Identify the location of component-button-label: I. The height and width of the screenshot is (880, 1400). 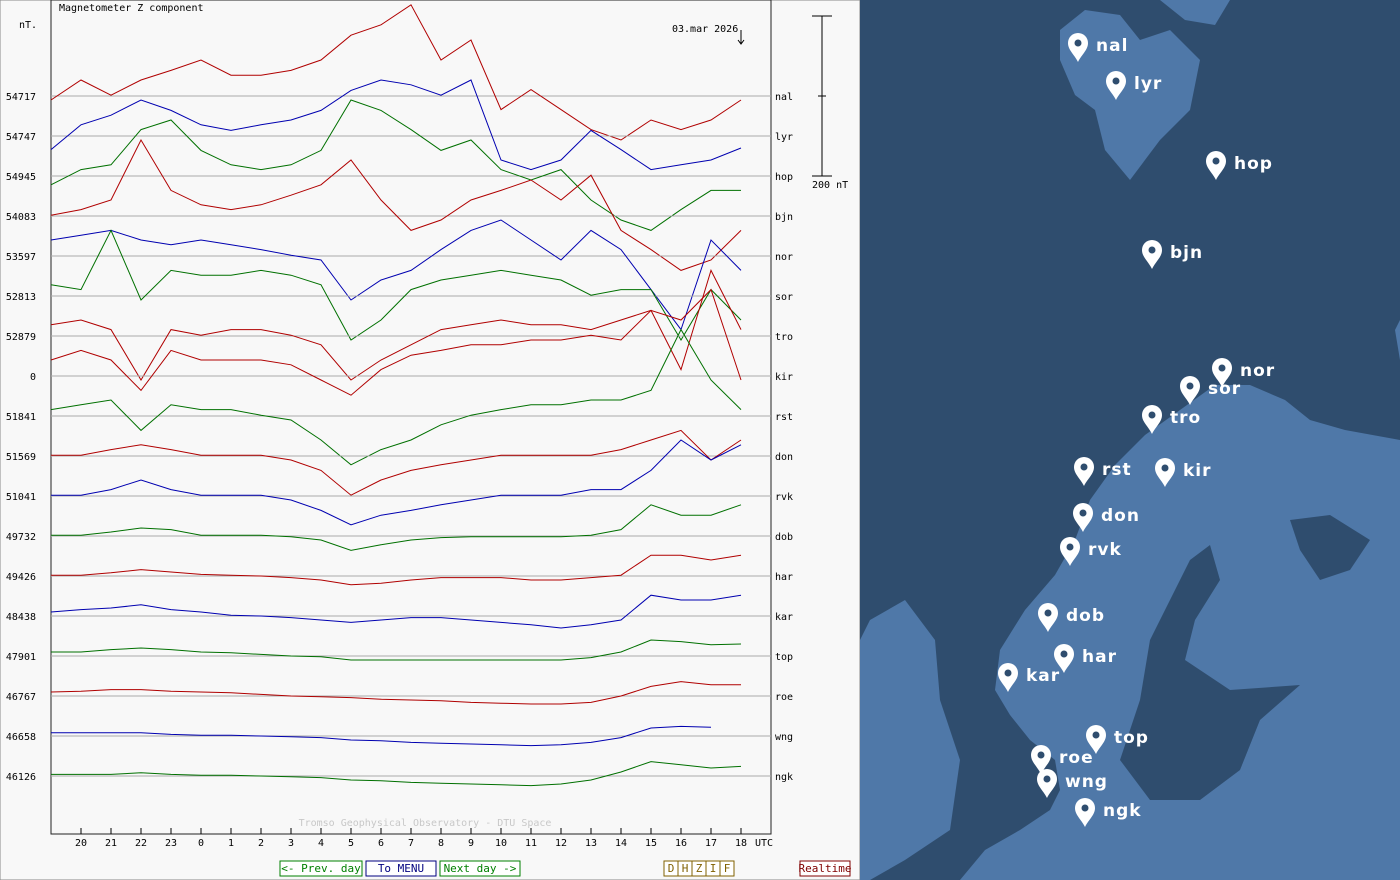
(713, 868).